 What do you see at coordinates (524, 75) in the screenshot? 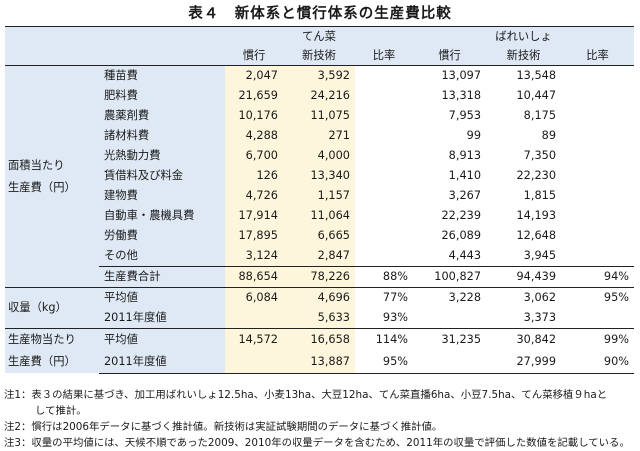
I see `cell-new-tech: 13,548` at bounding box center [524, 75].